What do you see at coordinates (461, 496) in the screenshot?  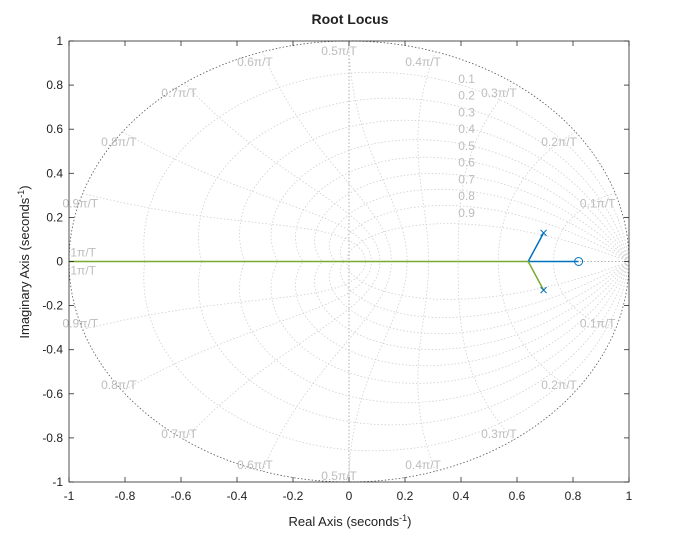 I see `x-tick-label: 0.4` at bounding box center [461, 496].